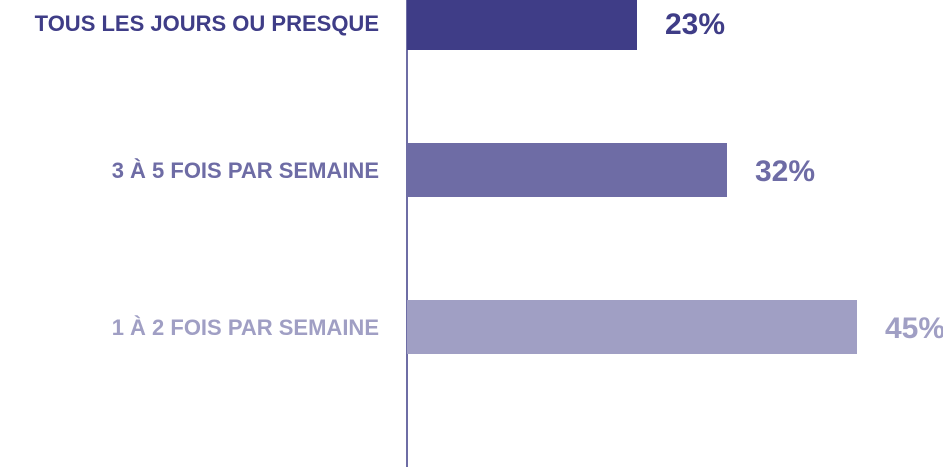 The image size is (943, 467). What do you see at coordinates (207, 23) in the screenshot?
I see `category-label: TOUS LES JOURS OU PRESQUE` at bounding box center [207, 23].